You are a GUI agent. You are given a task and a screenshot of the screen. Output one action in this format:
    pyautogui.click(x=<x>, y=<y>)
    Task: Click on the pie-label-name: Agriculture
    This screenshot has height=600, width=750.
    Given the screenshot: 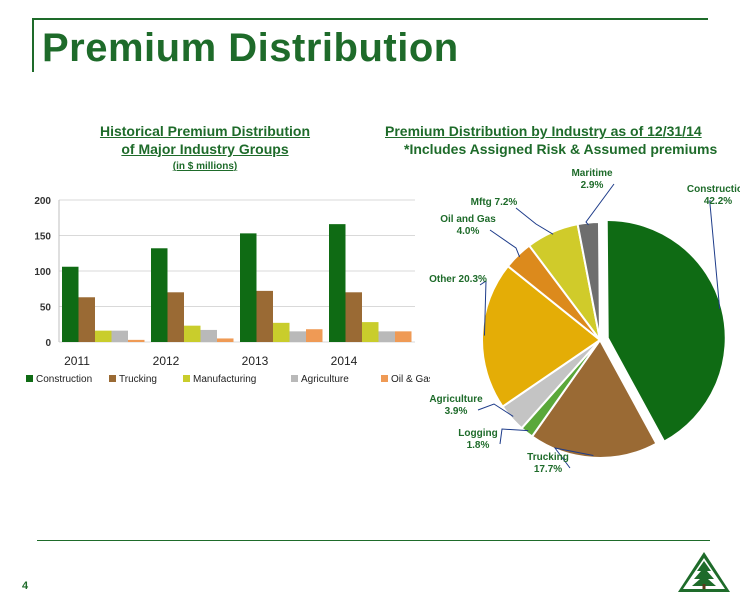 What is the action you would take?
    pyautogui.click(x=456, y=399)
    